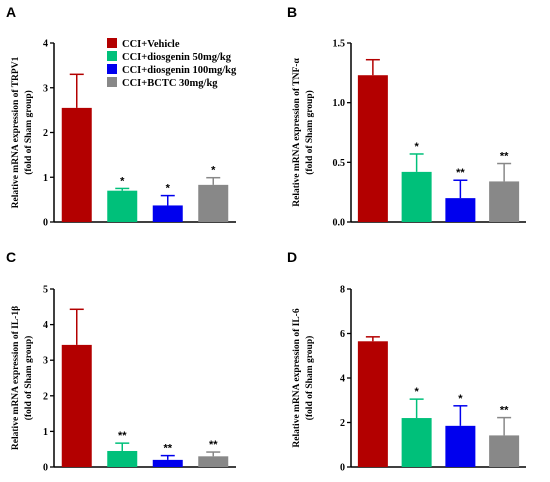  I want to click on legend-label: CCI+BCTC 30mg/kg, so click(170, 83).